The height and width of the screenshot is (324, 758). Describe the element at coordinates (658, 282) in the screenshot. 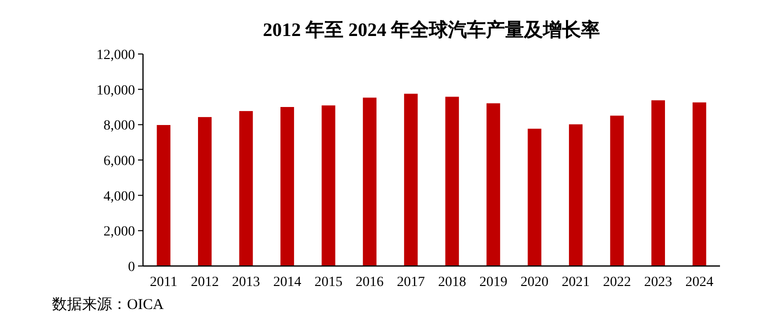

I see `xtick: 2023` at that location.